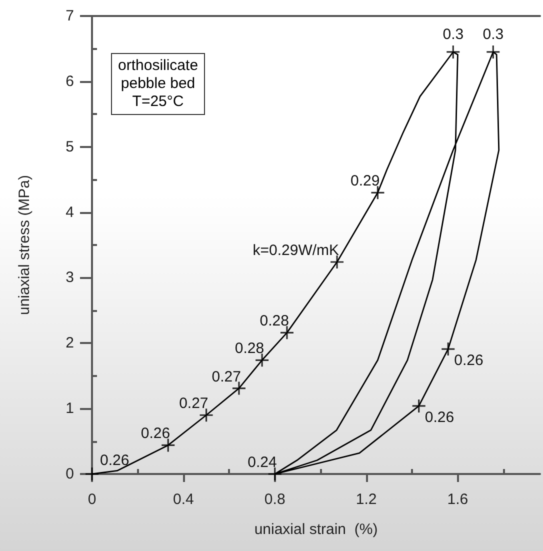 This screenshot has height=551, width=543. What do you see at coordinates (275, 499) in the screenshot?
I see `x-tick-label: 0.8` at bounding box center [275, 499].